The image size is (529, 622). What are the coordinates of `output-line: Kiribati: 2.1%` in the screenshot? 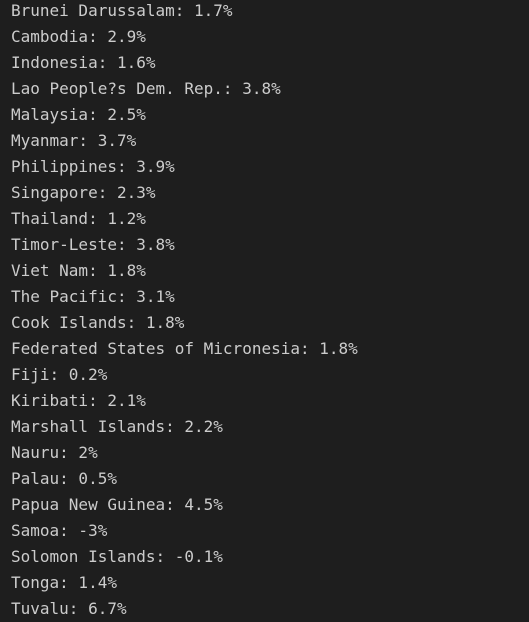 It's located at (78, 400).